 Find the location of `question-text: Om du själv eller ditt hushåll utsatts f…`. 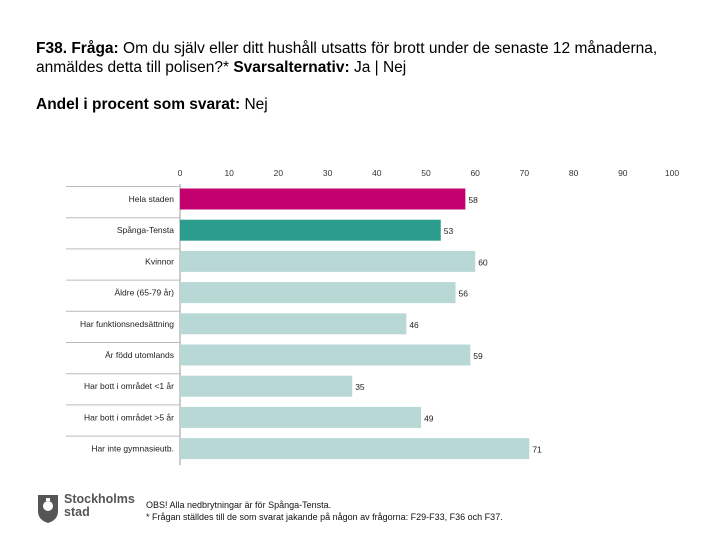

question-text: Om du själv eller ditt hushåll utsatts f… is located at coordinates (347, 58).